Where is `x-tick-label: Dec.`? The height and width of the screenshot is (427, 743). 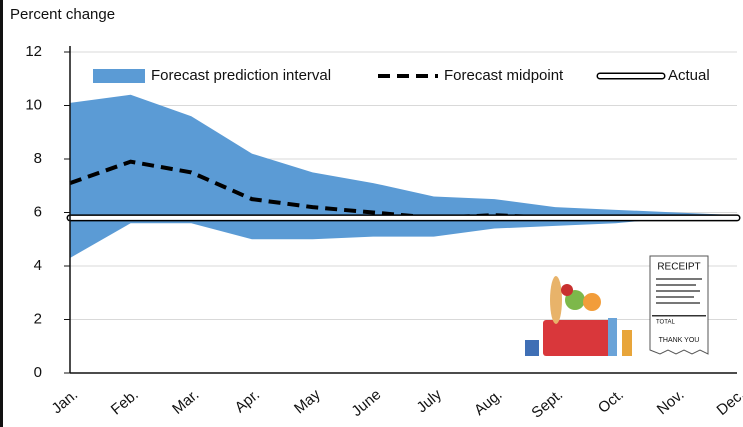
x-tick-label: Dec. is located at coordinates (728, 402).